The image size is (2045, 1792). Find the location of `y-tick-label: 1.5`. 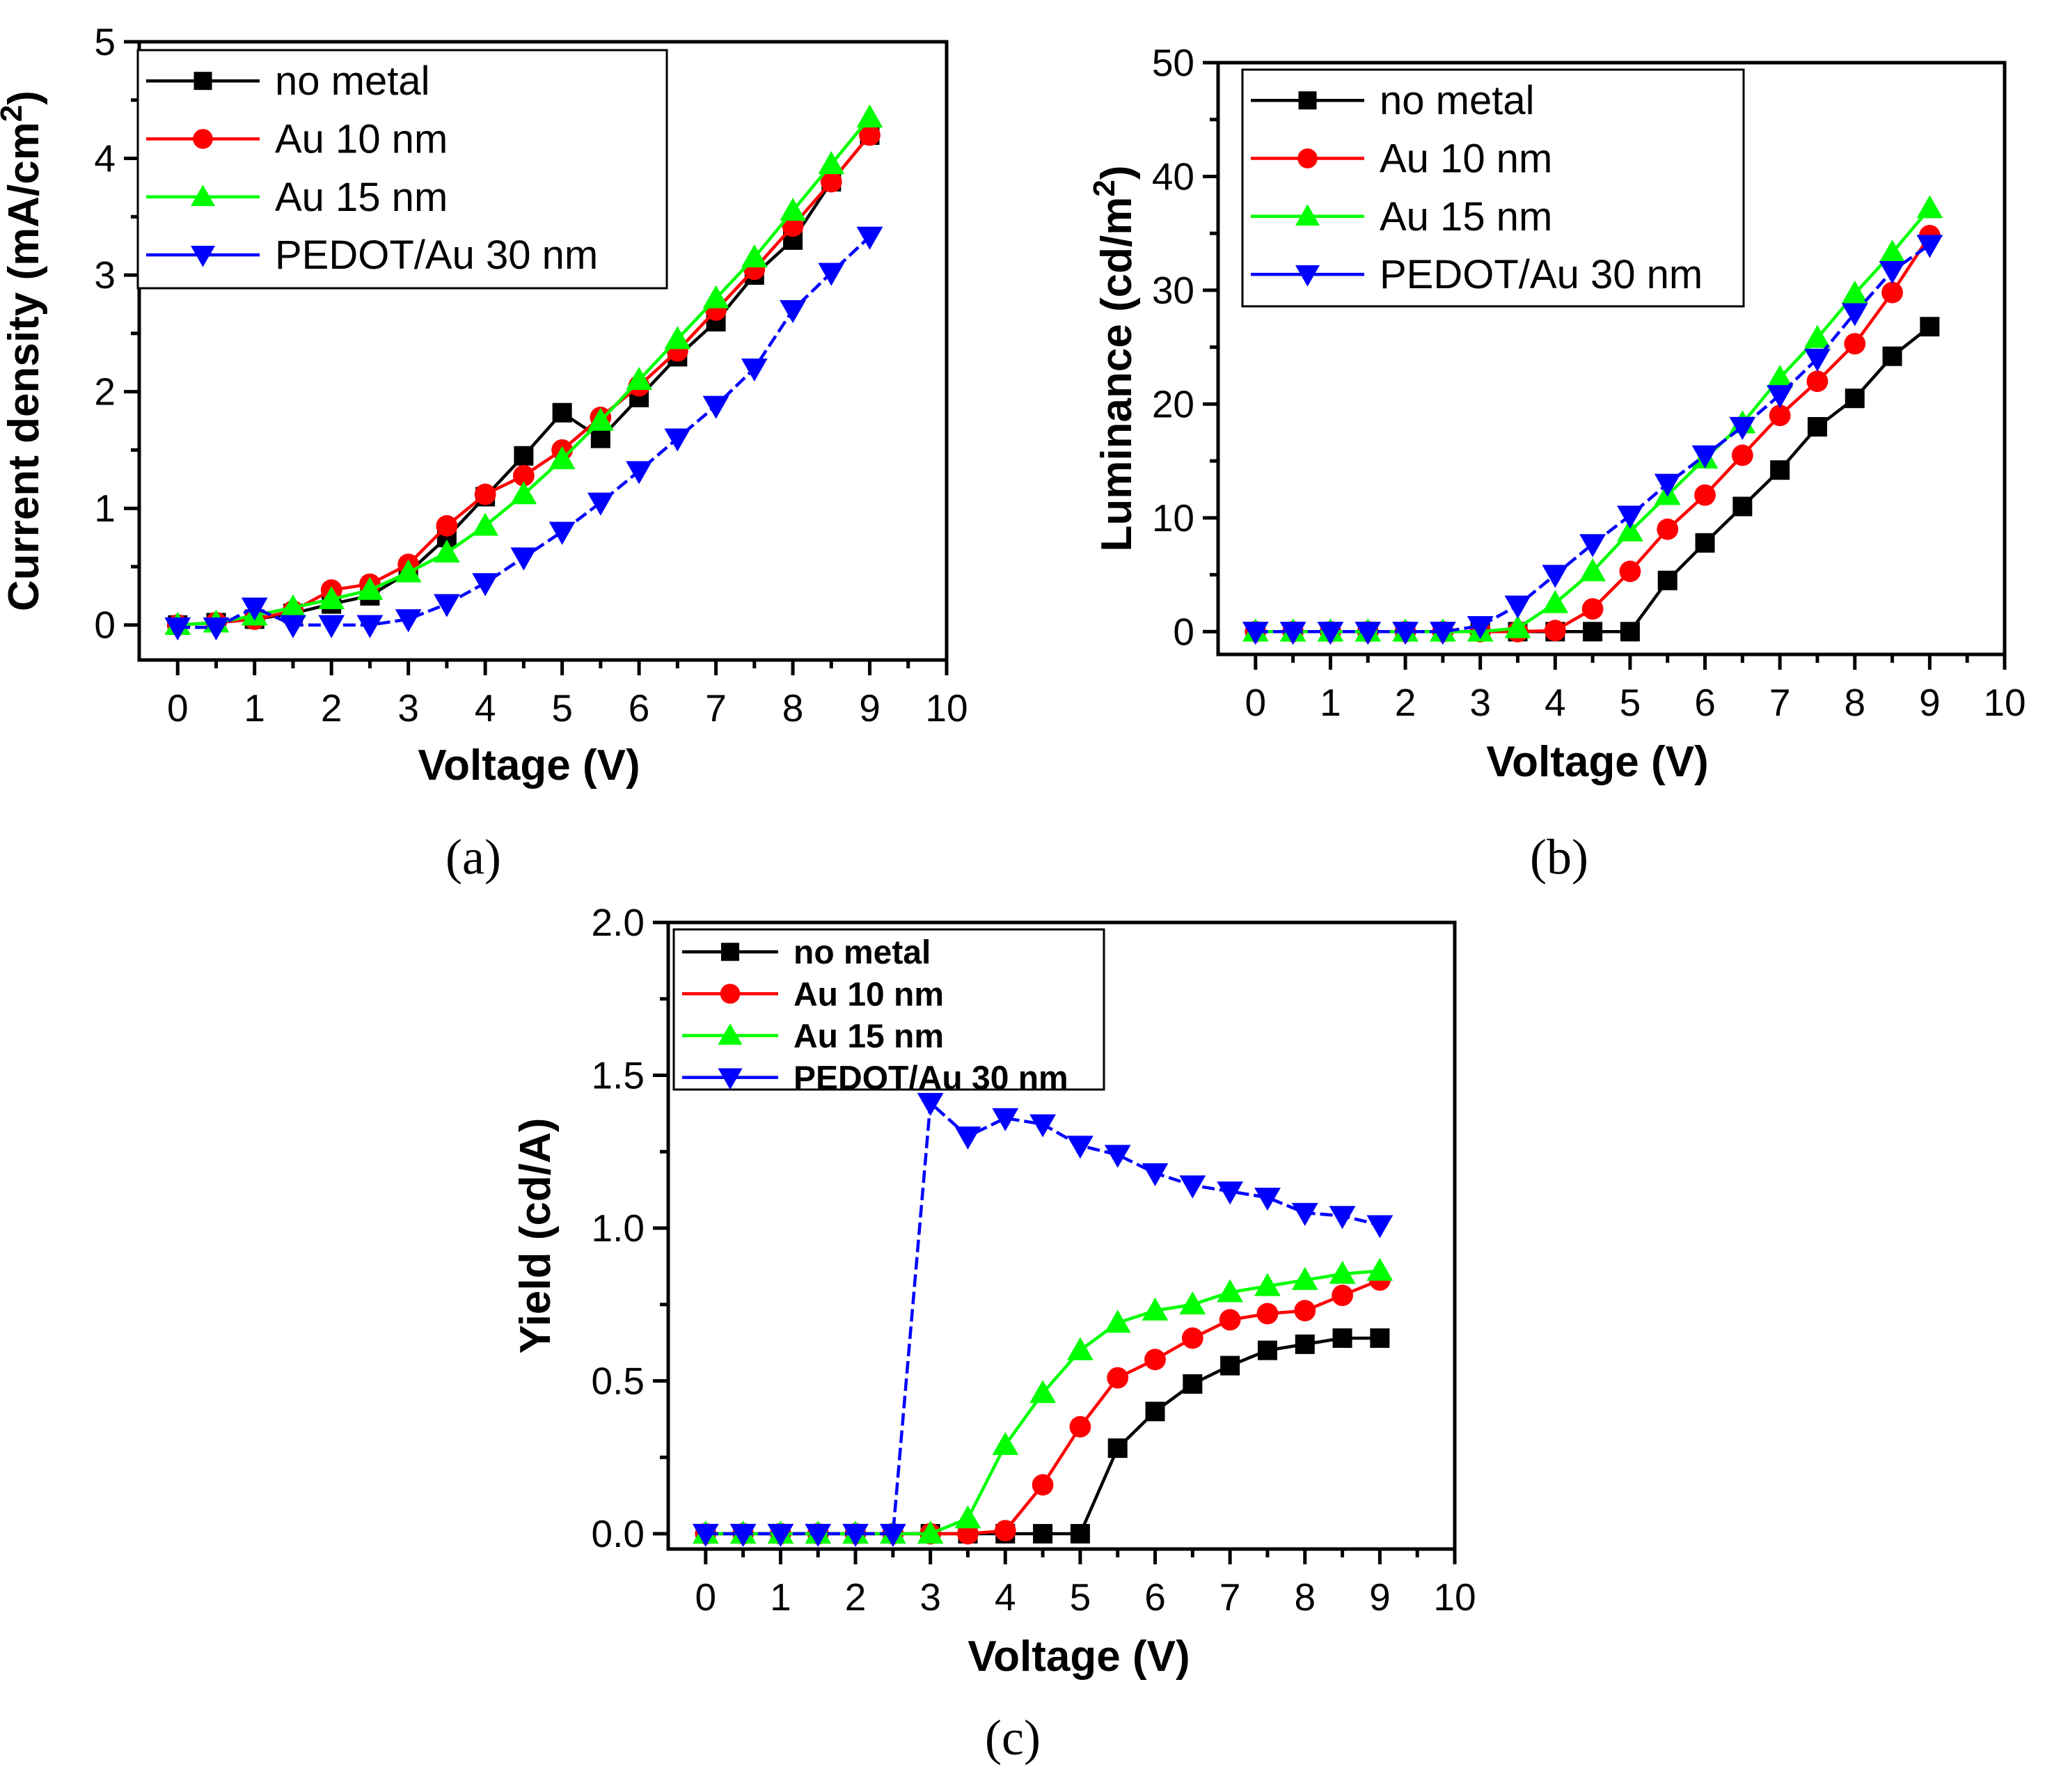

y-tick-label: 1.5 is located at coordinates (618, 1075).